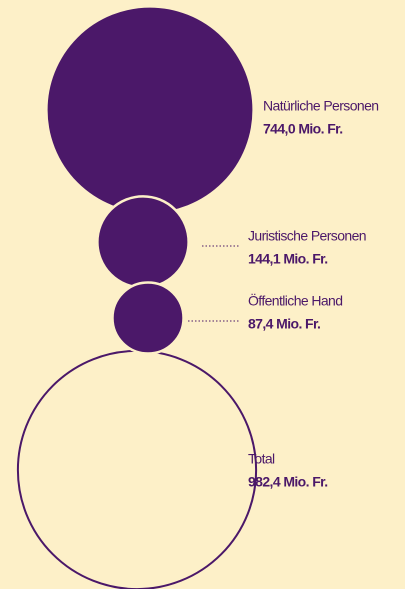  What do you see at coordinates (295, 300) in the screenshot?
I see `bubble-name: Öffentliche Hand` at bounding box center [295, 300].